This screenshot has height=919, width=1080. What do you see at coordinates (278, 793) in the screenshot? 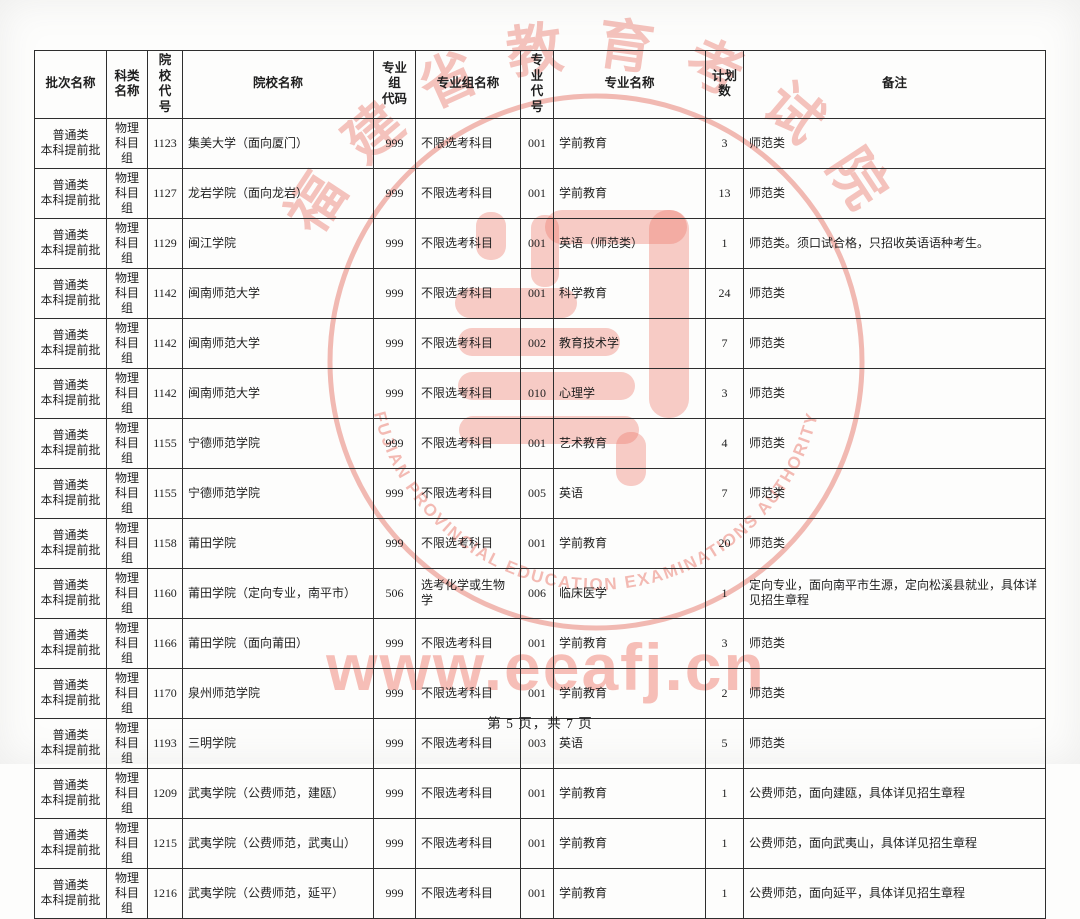
I see `table-cell: 武夷学院（公费师范，建瓯）` at bounding box center [278, 793].